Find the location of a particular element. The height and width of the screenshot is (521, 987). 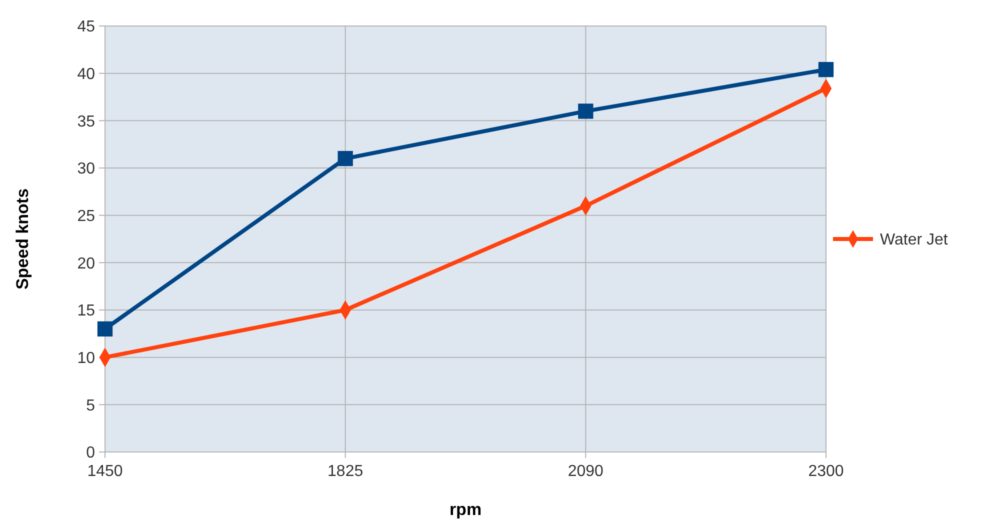

x-tick-label: 1450 is located at coordinates (105, 471).